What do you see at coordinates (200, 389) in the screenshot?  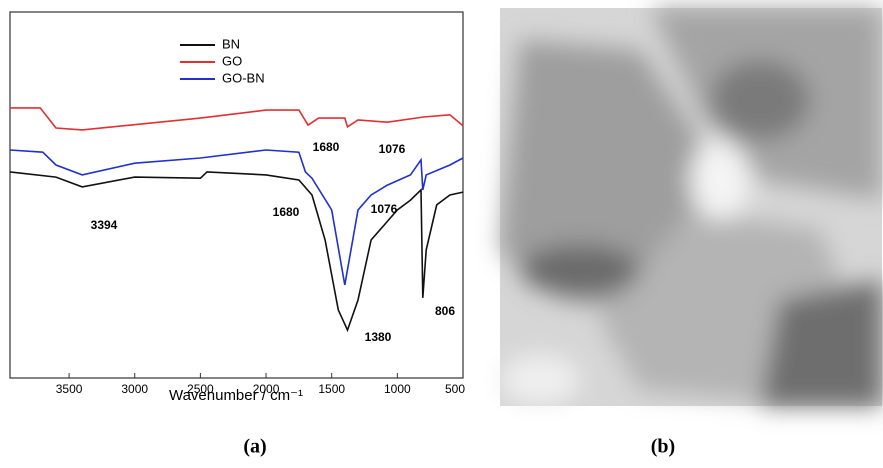 I see `x-tick-label: 2500` at bounding box center [200, 389].